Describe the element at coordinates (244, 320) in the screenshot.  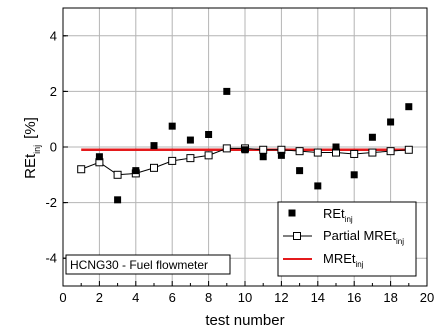
I see `x-axis-label: test number` at that location.